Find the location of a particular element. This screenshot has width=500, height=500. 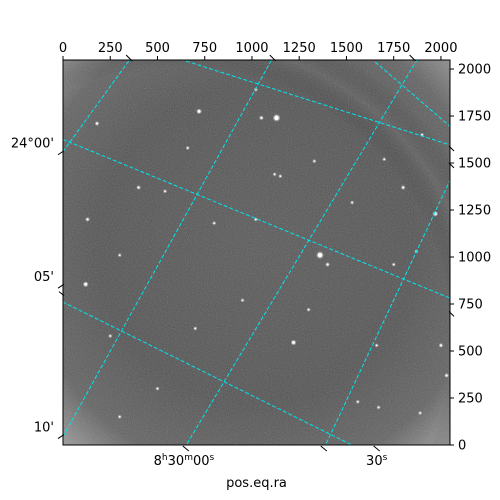

x-tick-label: 0 is located at coordinates (63, 48).